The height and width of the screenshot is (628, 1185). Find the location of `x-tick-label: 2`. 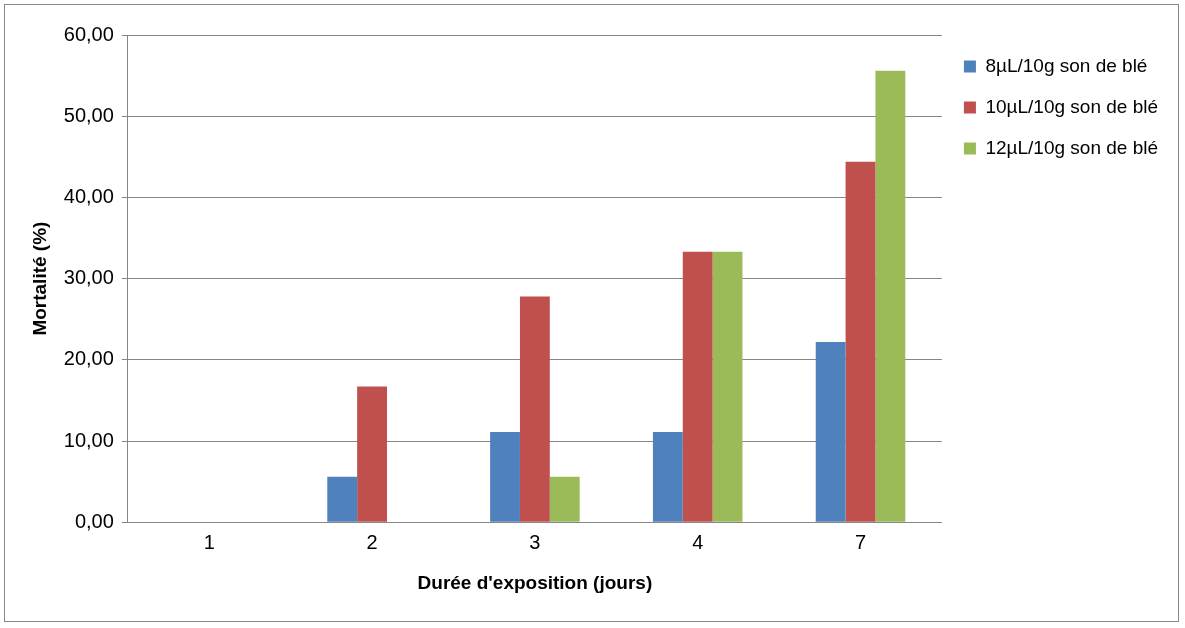

x-tick-label: 2 is located at coordinates (372, 541).